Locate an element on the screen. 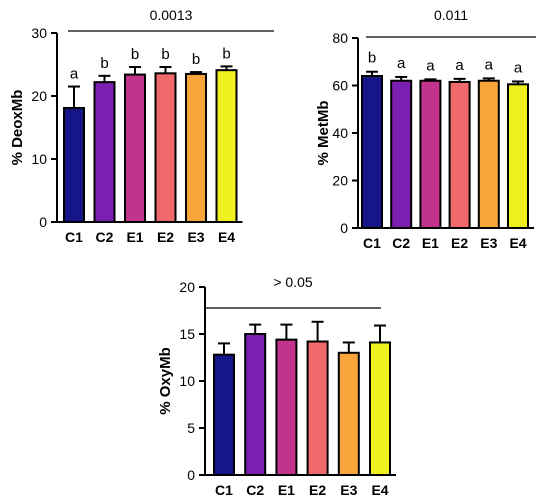 This screenshot has height=504, width=550. p-value: 0.011 is located at coordinates (451, 15).